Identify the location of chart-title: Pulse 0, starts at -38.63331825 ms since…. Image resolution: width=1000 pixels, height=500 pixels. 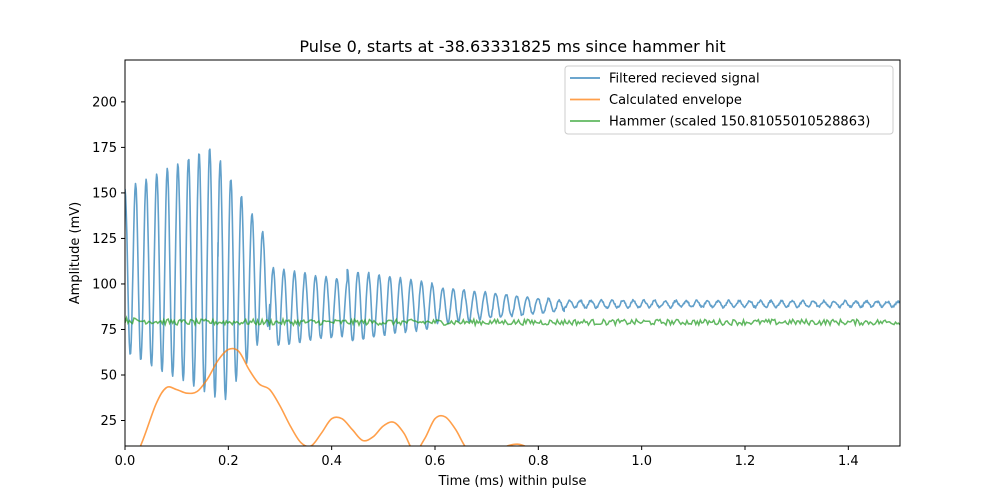
(512, 46).